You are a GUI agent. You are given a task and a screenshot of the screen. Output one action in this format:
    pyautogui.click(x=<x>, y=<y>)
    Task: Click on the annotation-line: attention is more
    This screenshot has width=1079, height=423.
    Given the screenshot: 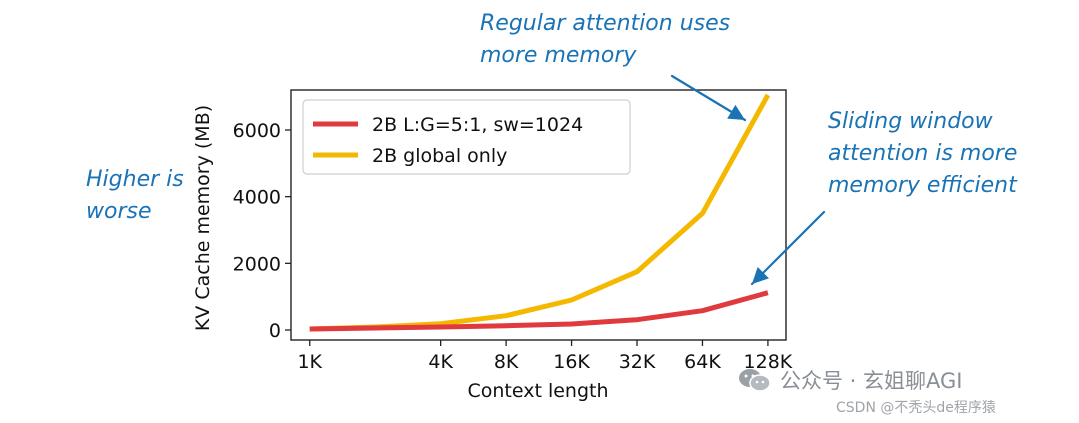 What is the action you would take?
    pyautogui.click(x=923, y=153)
    